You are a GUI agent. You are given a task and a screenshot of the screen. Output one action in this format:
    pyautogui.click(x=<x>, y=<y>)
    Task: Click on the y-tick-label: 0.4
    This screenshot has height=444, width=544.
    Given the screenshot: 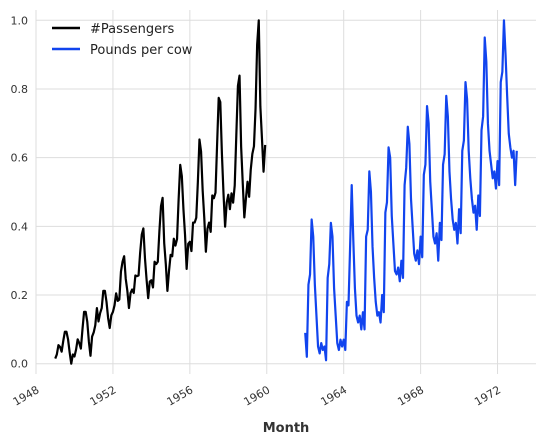 What is the action you would take?
    pyautogui.click(x=20, y=226)
    